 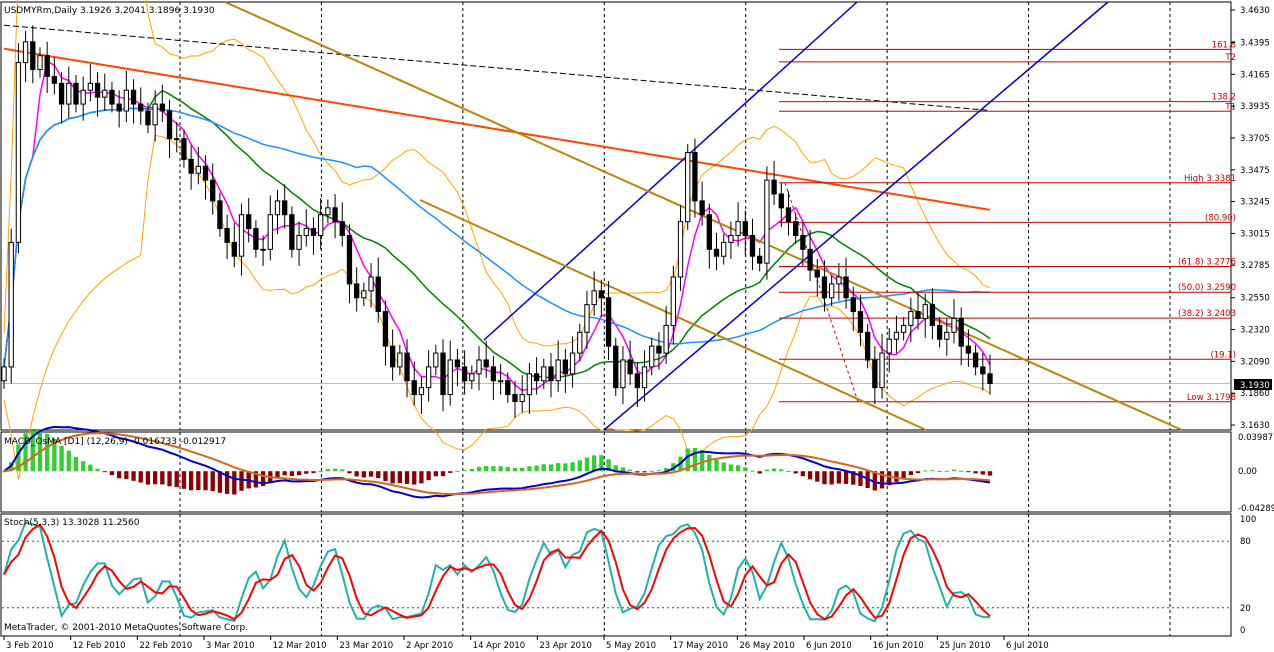 What do you see at coordinates (1242, 631) in the screenshot?
I see `stoch-tick-label: 0` at bounding box center [1242, 631].